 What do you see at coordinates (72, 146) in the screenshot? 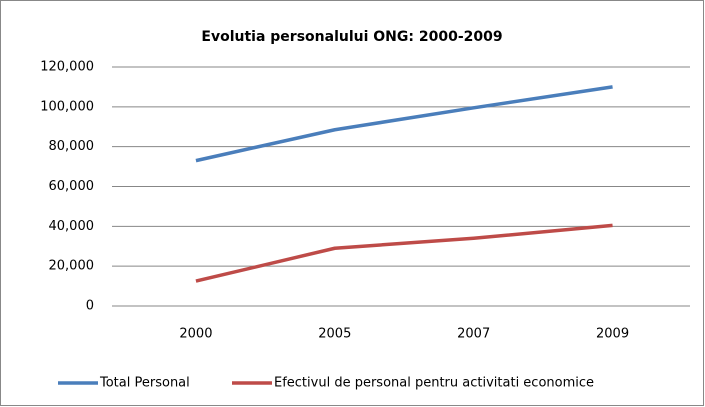
I see `y-tick-label: 80,000` at bounding box center [72, 146].